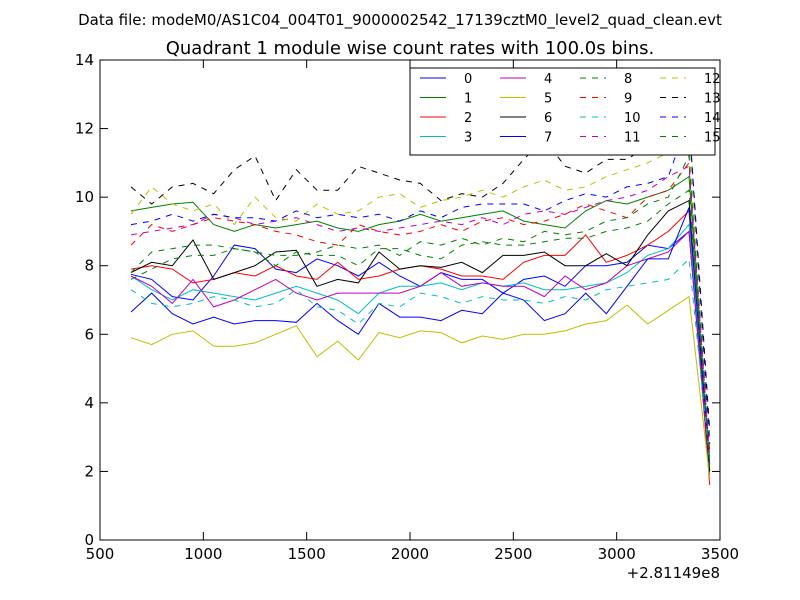  Describe the element at coordinates (548, 99) in the screenshot. I see `legend-label-5: 5` at that location.